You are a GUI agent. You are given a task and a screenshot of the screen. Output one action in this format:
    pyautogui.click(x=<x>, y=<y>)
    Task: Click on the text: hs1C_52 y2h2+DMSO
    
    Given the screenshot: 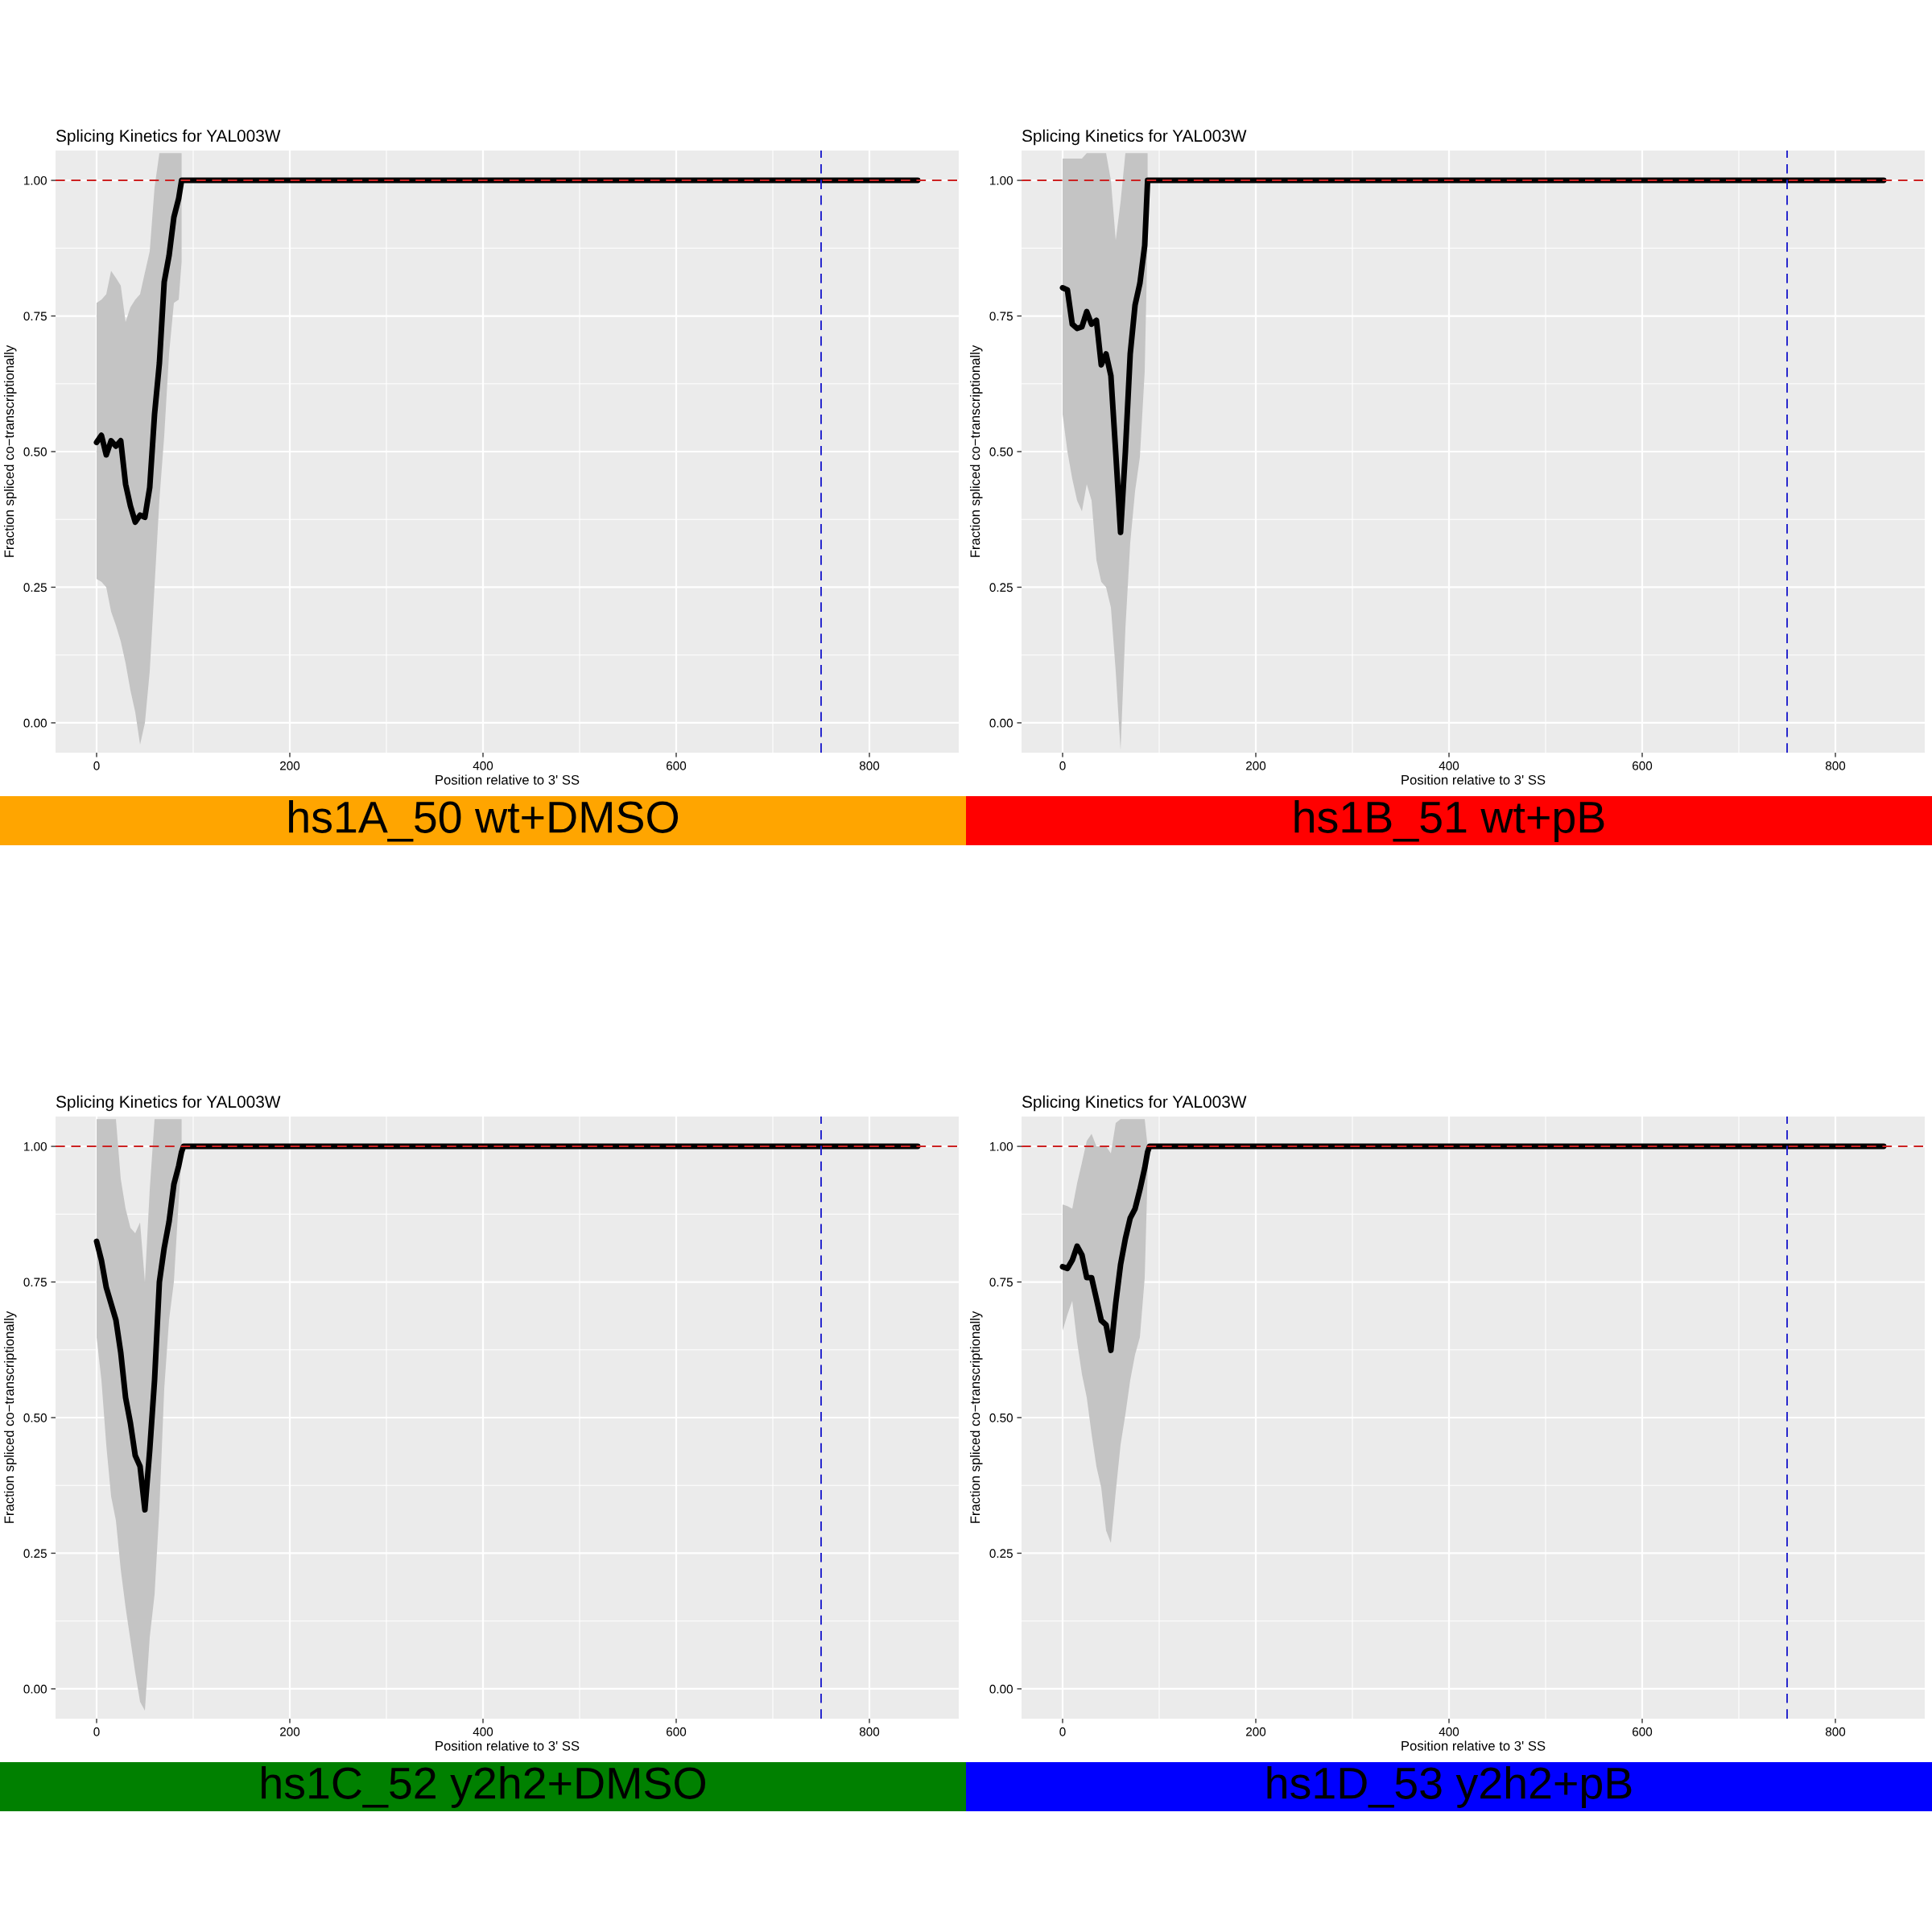 What is the action you would take?
    pyautogui.click(x=484, y=1787)
    